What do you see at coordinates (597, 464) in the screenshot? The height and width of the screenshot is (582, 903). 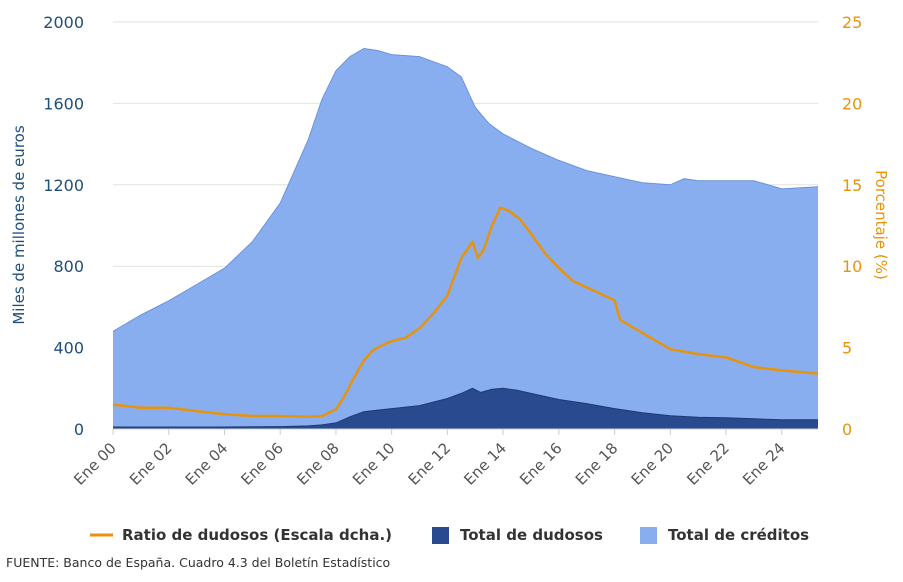 I see `x-tick-label: Ene 18` at bounding box center [597, 464].